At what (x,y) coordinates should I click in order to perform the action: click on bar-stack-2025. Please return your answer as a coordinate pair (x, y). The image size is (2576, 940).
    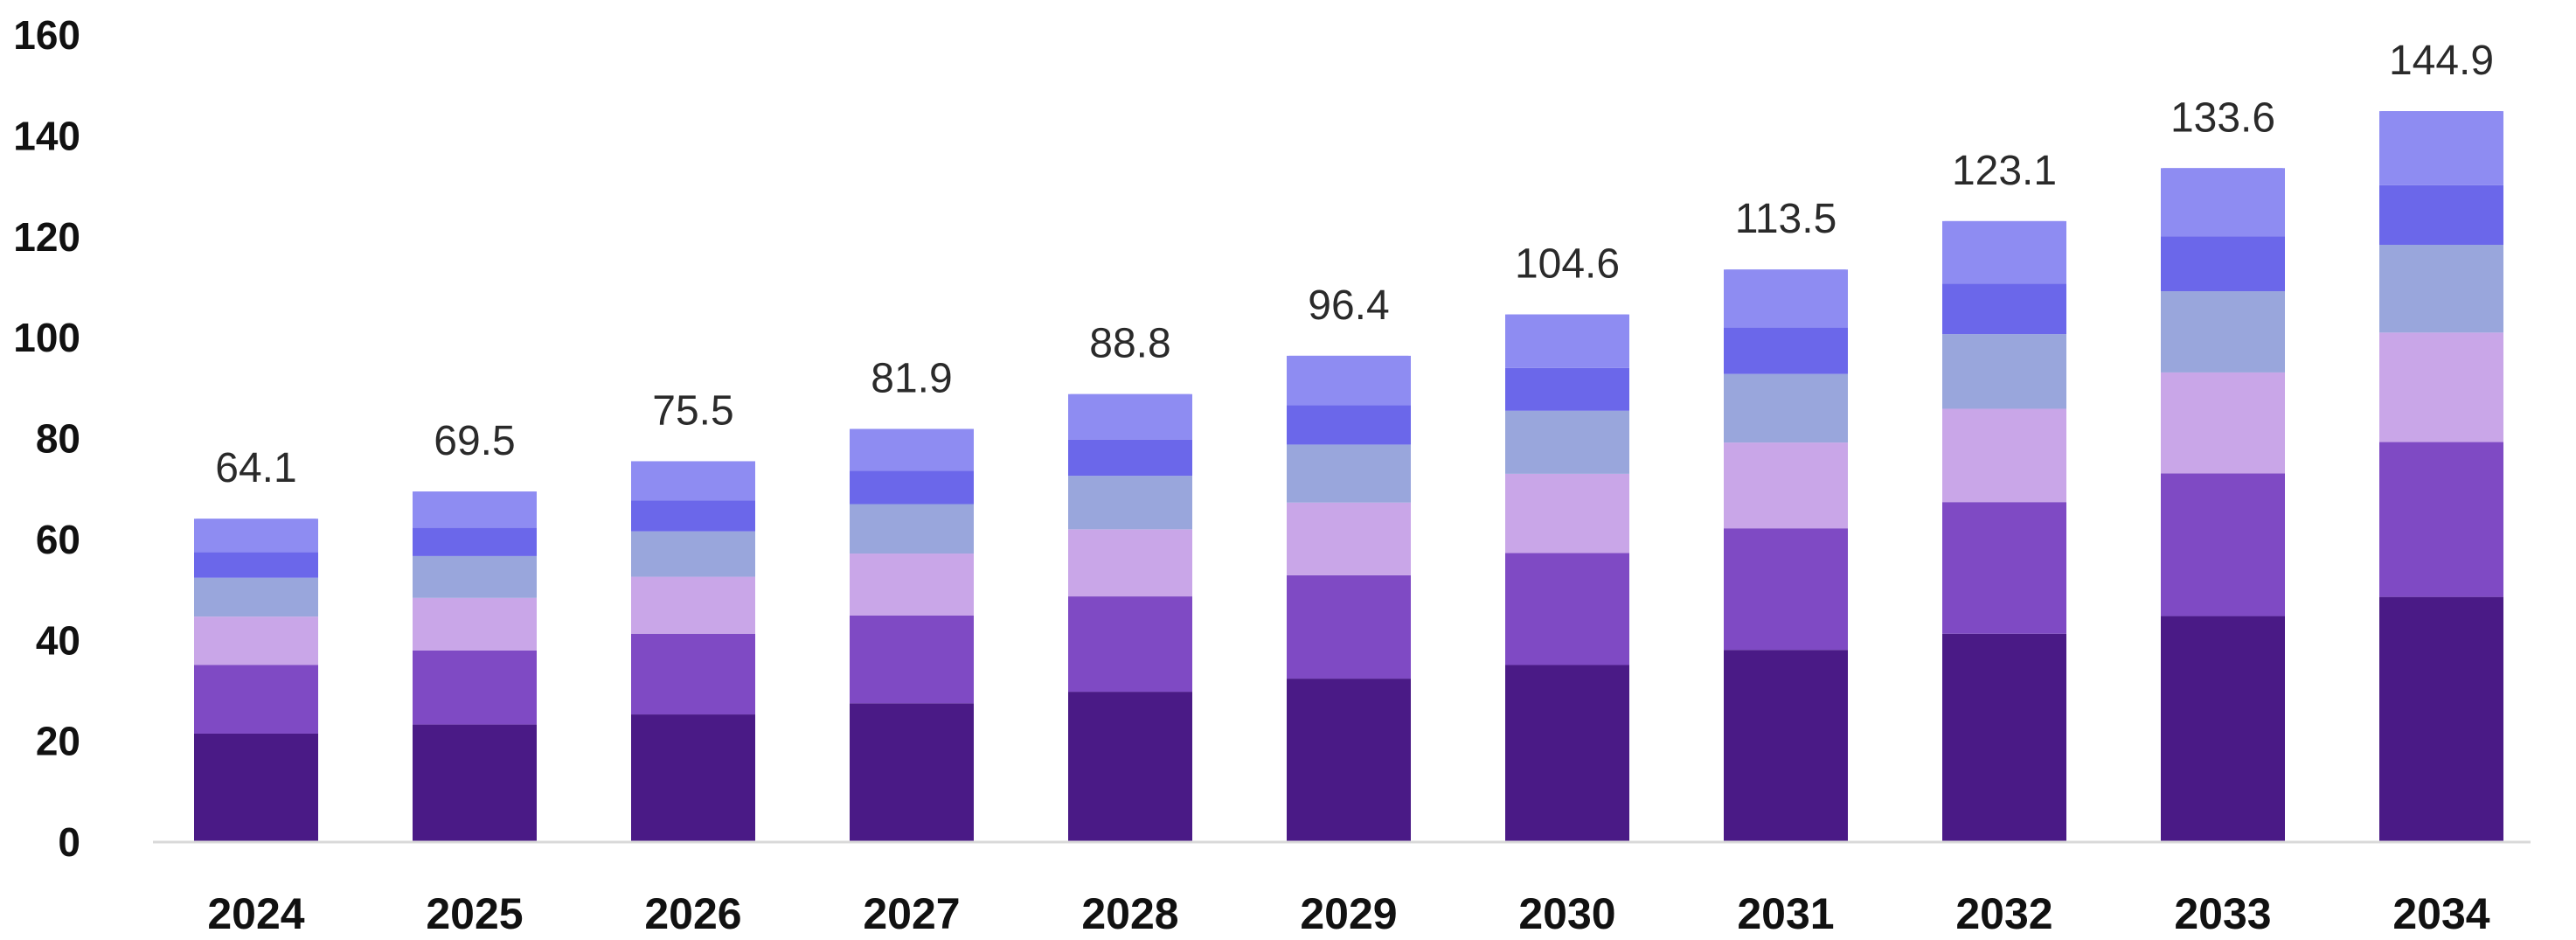
    Looking at the image, I should click on (475, 666).